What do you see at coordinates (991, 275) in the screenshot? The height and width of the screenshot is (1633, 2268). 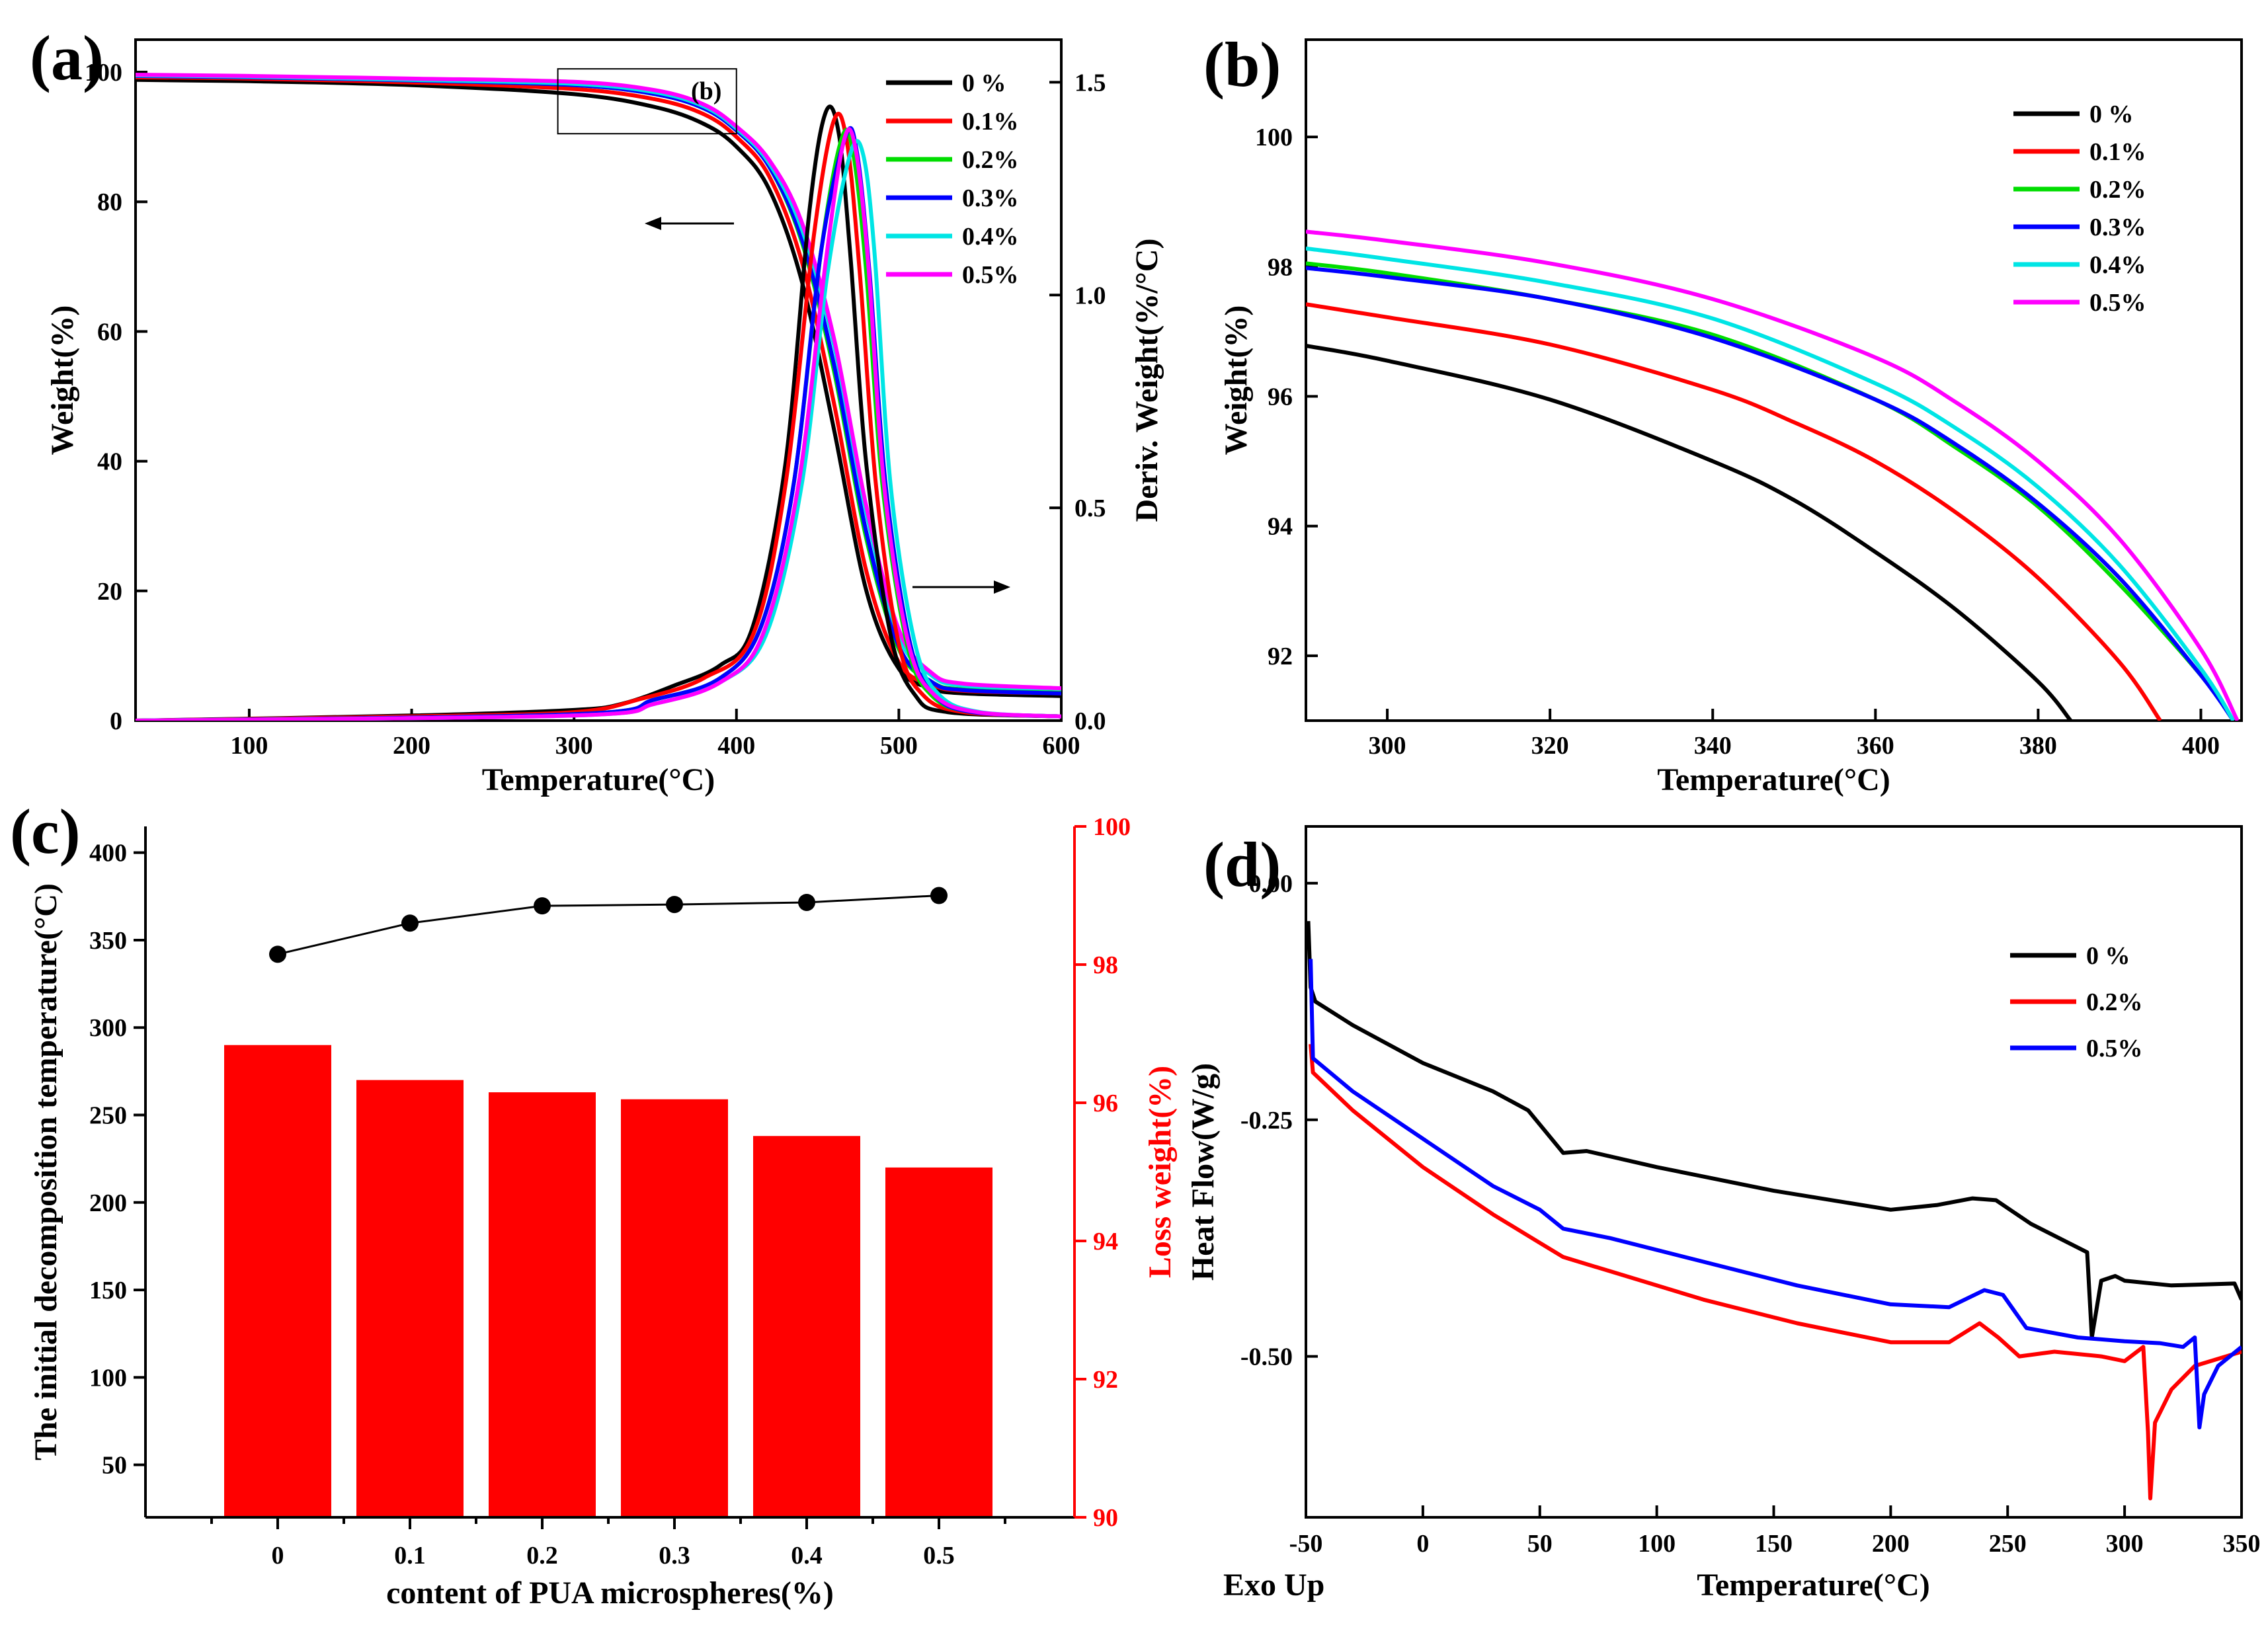 I see `panel-a-legend-label-5: 0.5%` at bounding box center [991, 275].